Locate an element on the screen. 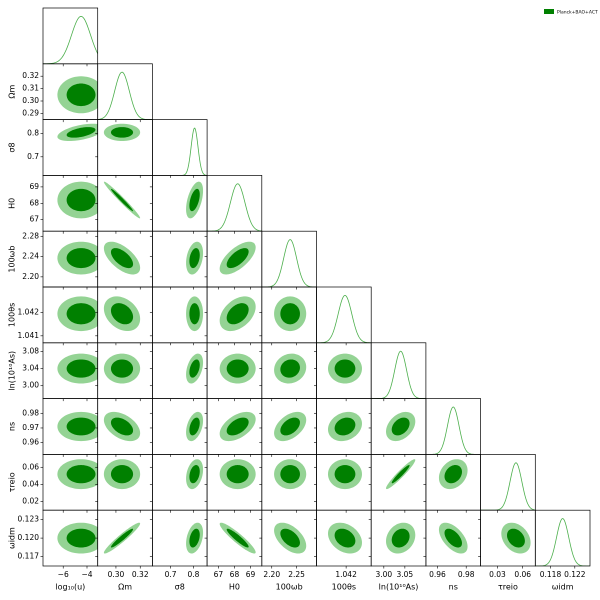 The image size is (600, 600). y-tick-label: 1.041 is located at coordinates (29, 335).